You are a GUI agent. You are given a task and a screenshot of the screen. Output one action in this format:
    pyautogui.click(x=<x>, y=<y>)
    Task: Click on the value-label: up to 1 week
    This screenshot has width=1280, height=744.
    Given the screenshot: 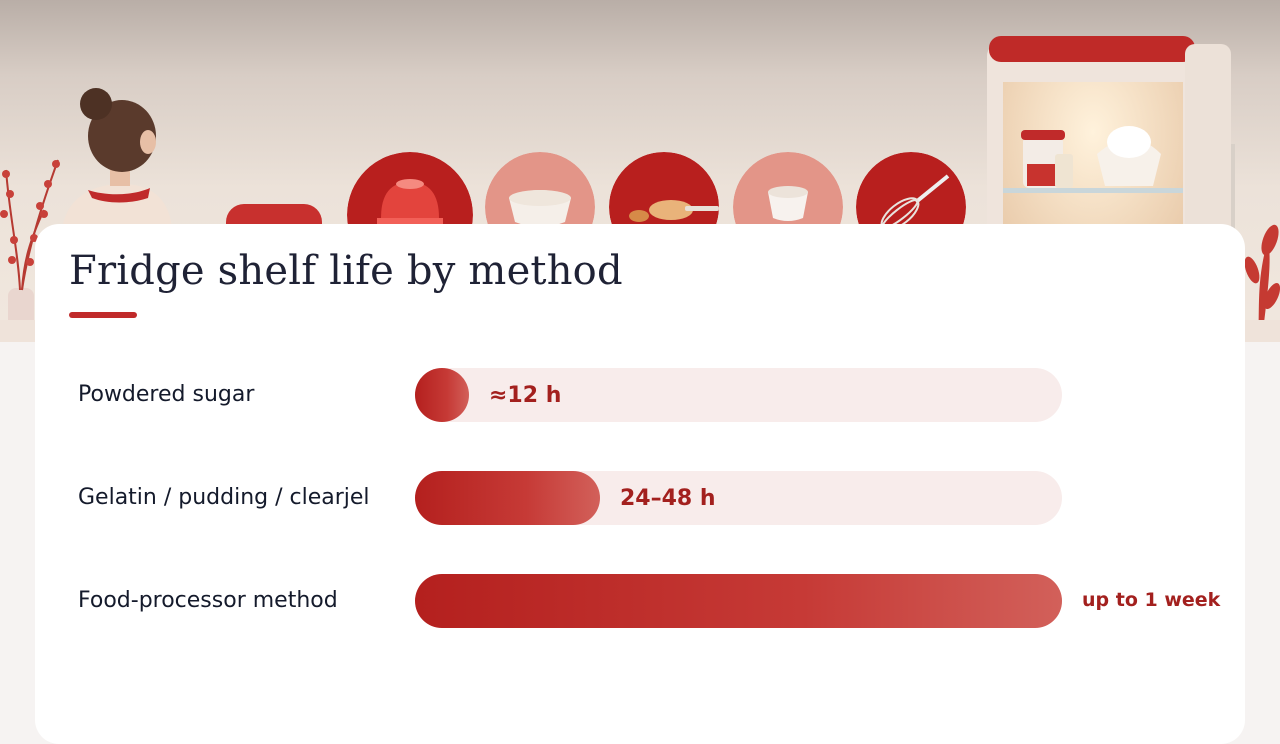 What is the action you would take?
    pyautogui.click(x=1151, y=600)
    